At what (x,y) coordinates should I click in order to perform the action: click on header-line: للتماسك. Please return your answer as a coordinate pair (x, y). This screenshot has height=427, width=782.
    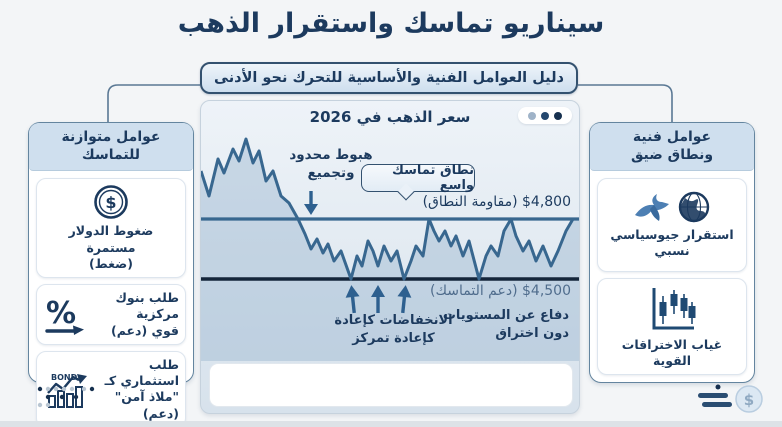
    Looking at the image, I should click on (111, 155).